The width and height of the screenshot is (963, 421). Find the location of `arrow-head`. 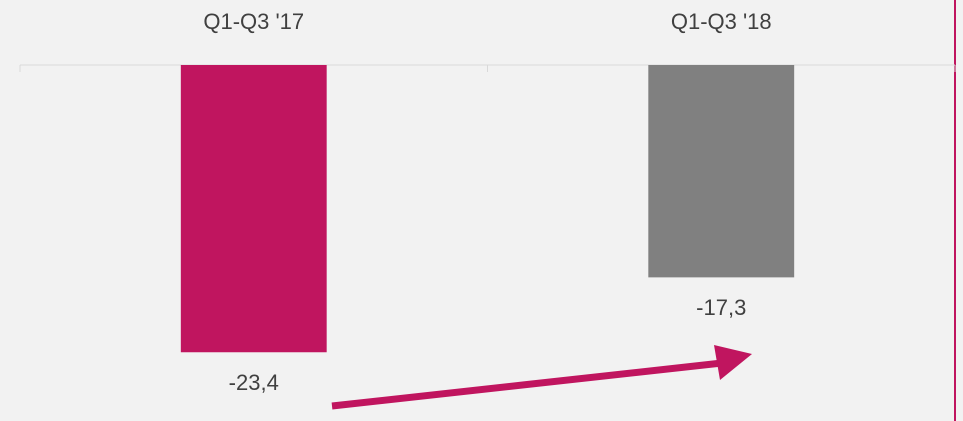

arrow-head is located at coordinates (733, 362).